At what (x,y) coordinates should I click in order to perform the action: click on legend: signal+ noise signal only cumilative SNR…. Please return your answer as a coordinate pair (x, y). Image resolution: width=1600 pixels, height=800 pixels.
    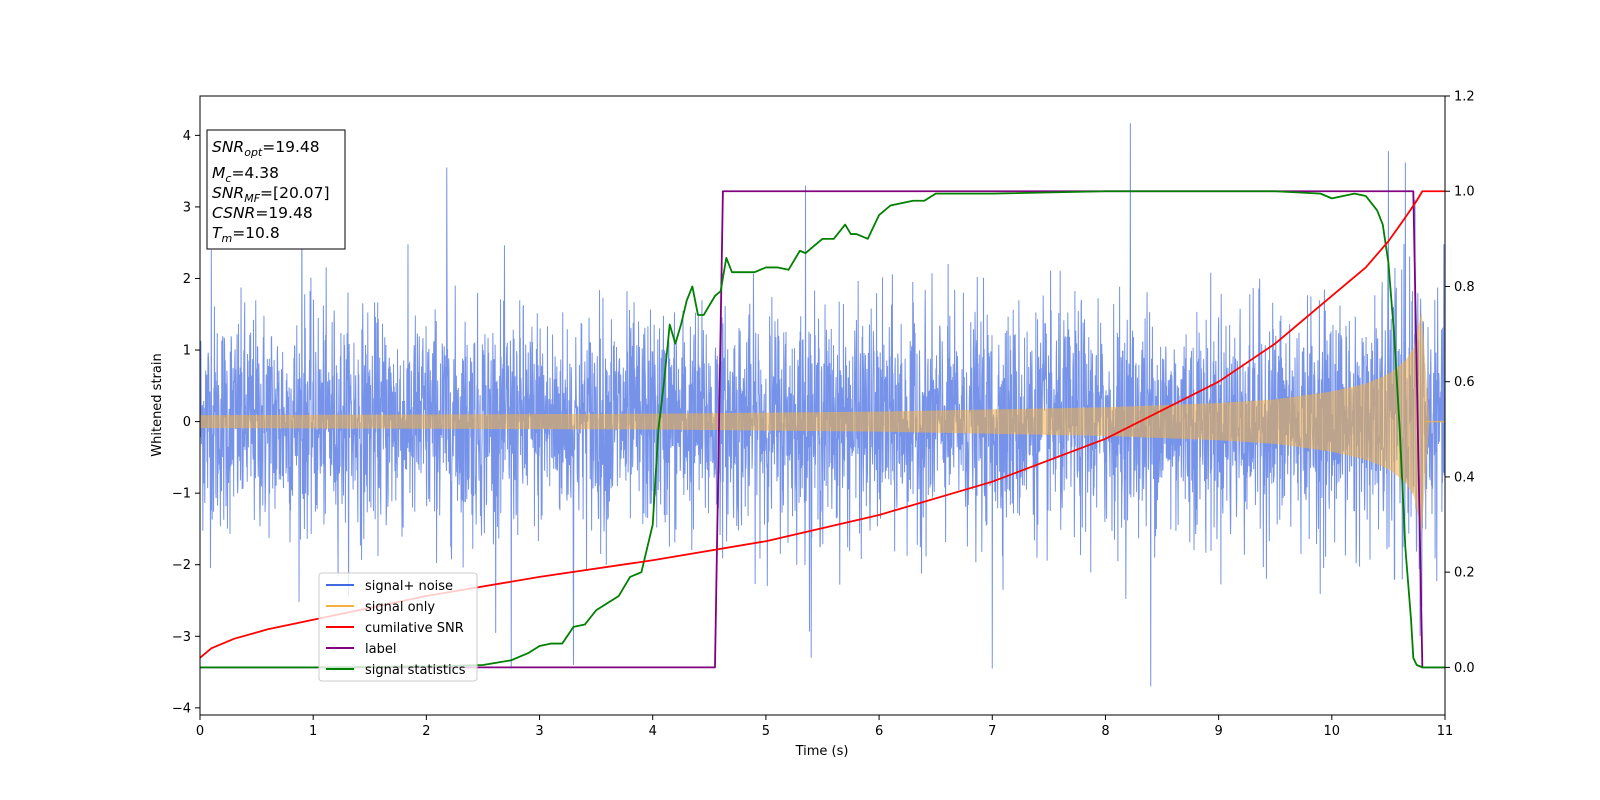
    Looking at the image, I should click on (398, 627).